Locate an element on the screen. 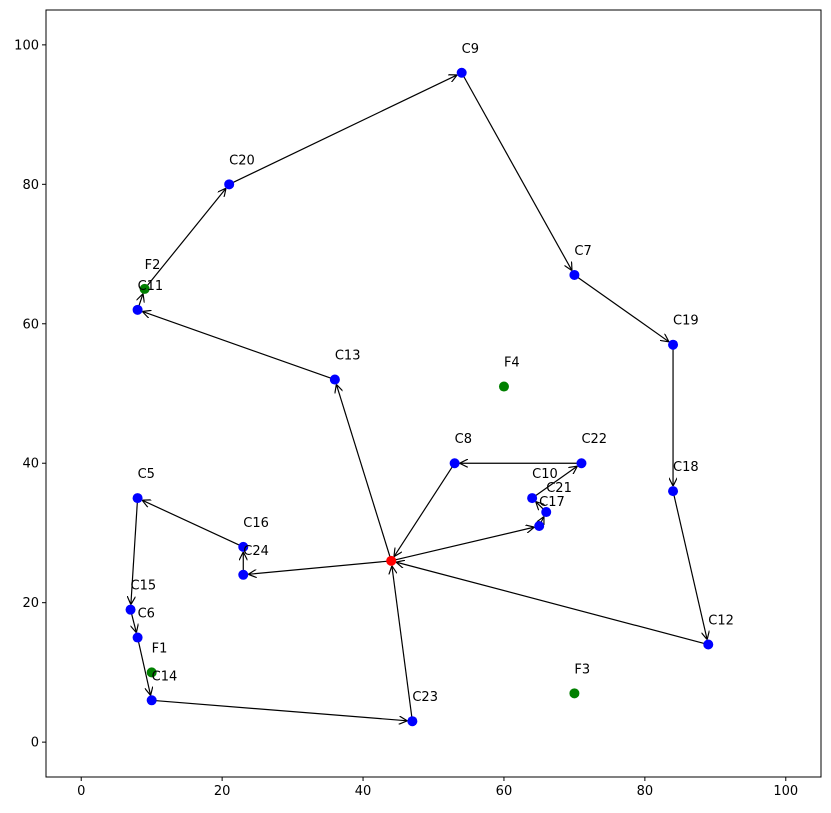 The image size is (831, 813). x-tick-label: 20 is located at coordinates (222, 791).